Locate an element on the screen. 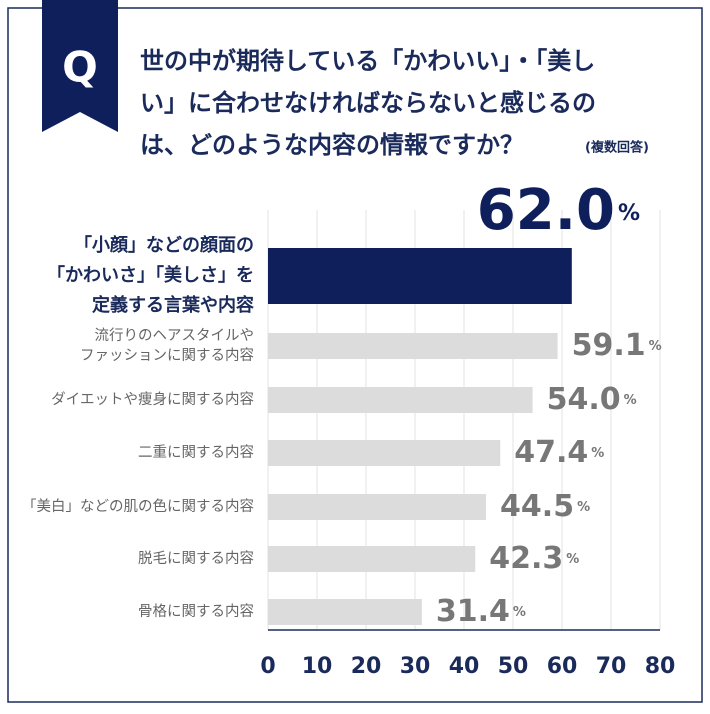 This screenshot has width=710, height=714. category-label: 「美白」などの肌の色に関する内容 is located at coordinates (138, 506).